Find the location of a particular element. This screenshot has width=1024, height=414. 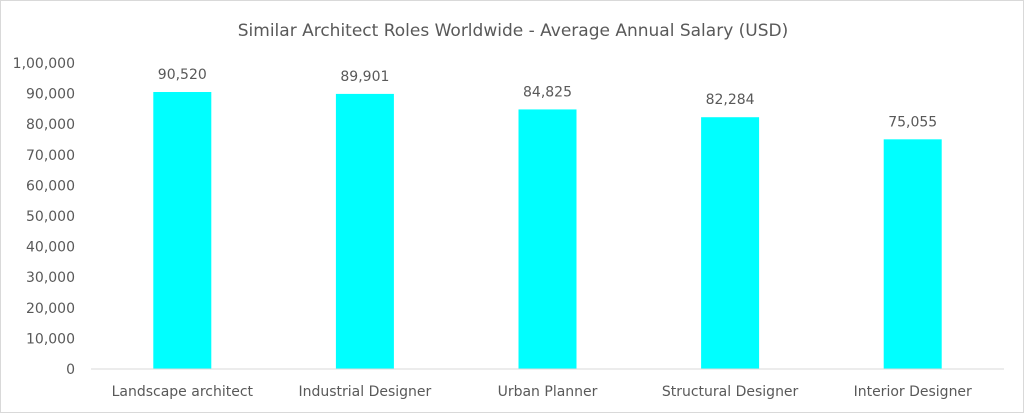

x-tick-label: Structural Designer is located at coordinates (730, 392).